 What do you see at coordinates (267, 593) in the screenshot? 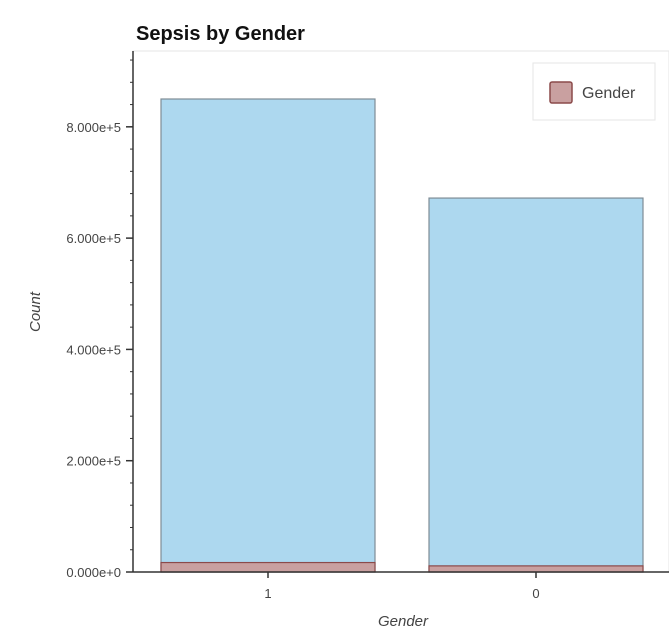
I see `x-tick-label: 1` at bounding box center [267, 593].